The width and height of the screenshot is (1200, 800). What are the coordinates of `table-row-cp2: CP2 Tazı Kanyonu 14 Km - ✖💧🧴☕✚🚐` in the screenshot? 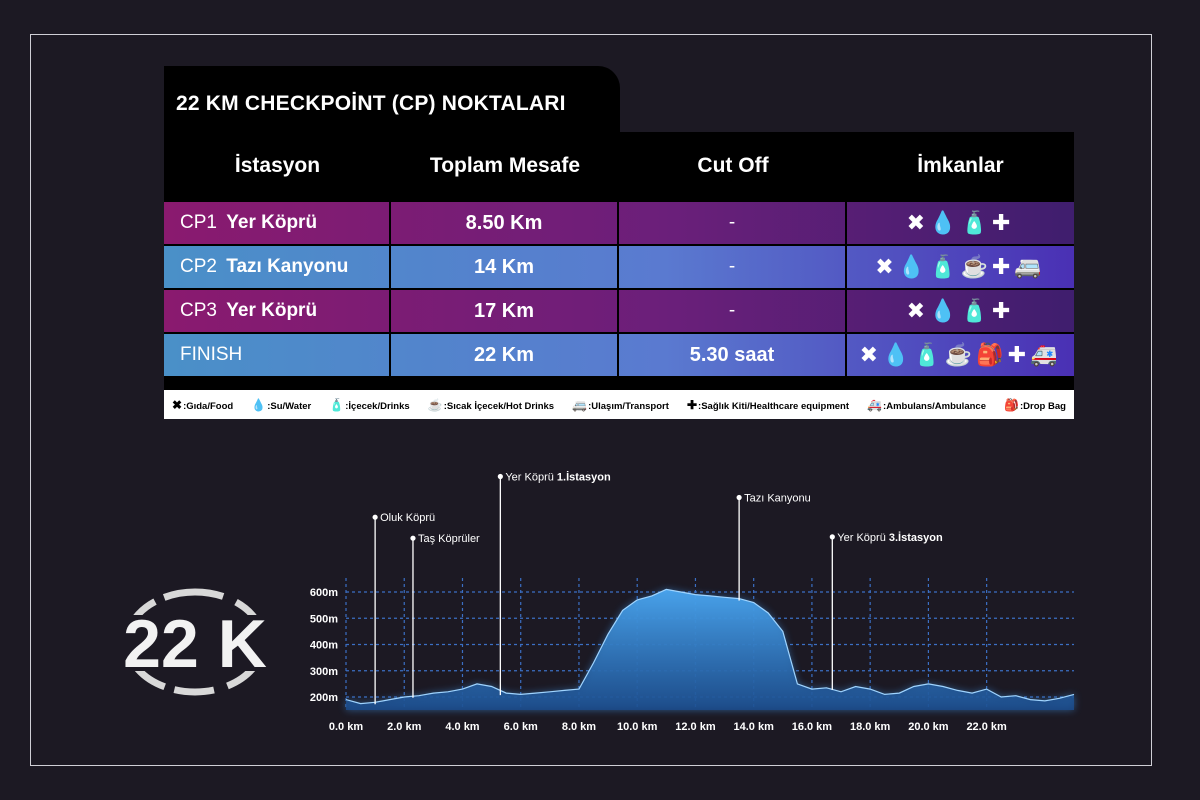 It's located at (619, 266).